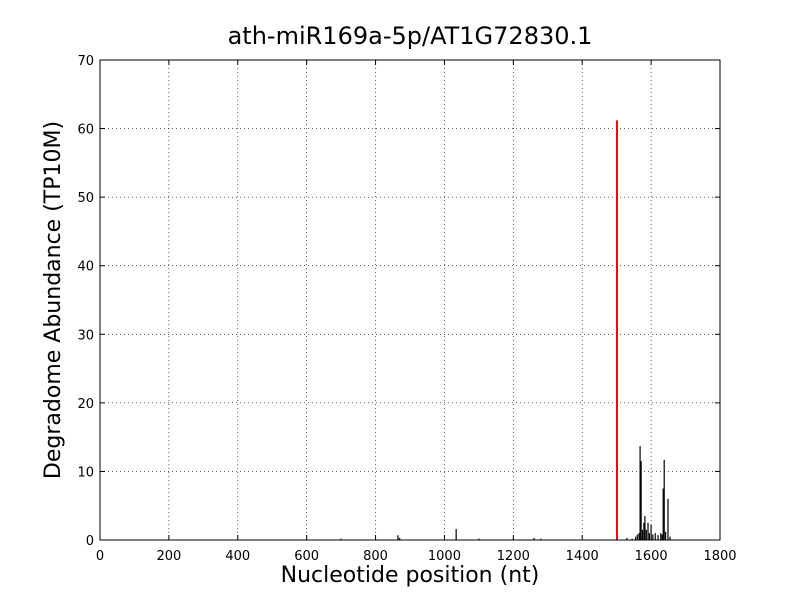  What do you see at coordinates (513, 556) in the screenshot?
I see `x-tick-label: 1200` at bounding box center [513, 556].